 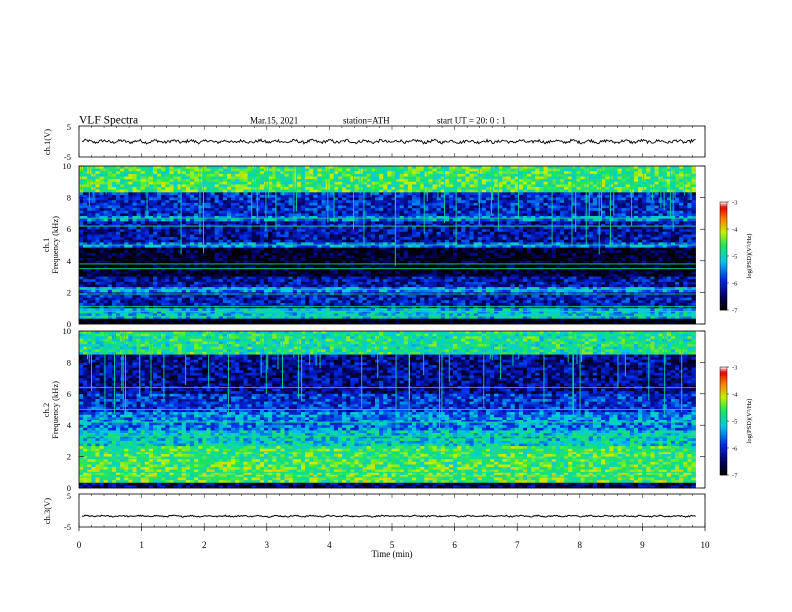 I want to click on ch3-ylabel: ch.3(V), so click(x=47, y=511).